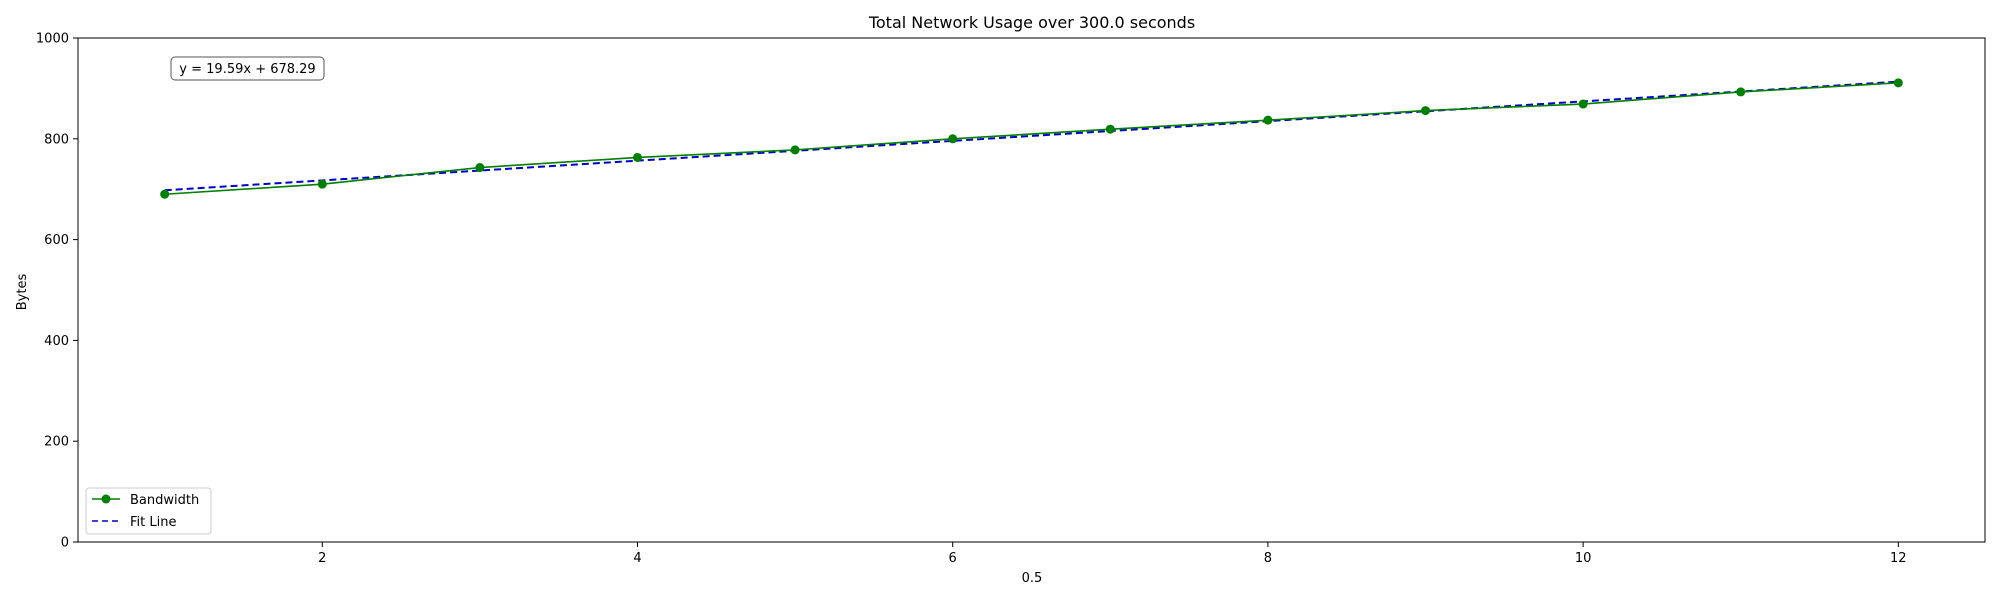  What do you see at coordinates (1032, 578) in the screenshot?
I see `x-axis-label: 0.5` at bounding box center [1032, 578].